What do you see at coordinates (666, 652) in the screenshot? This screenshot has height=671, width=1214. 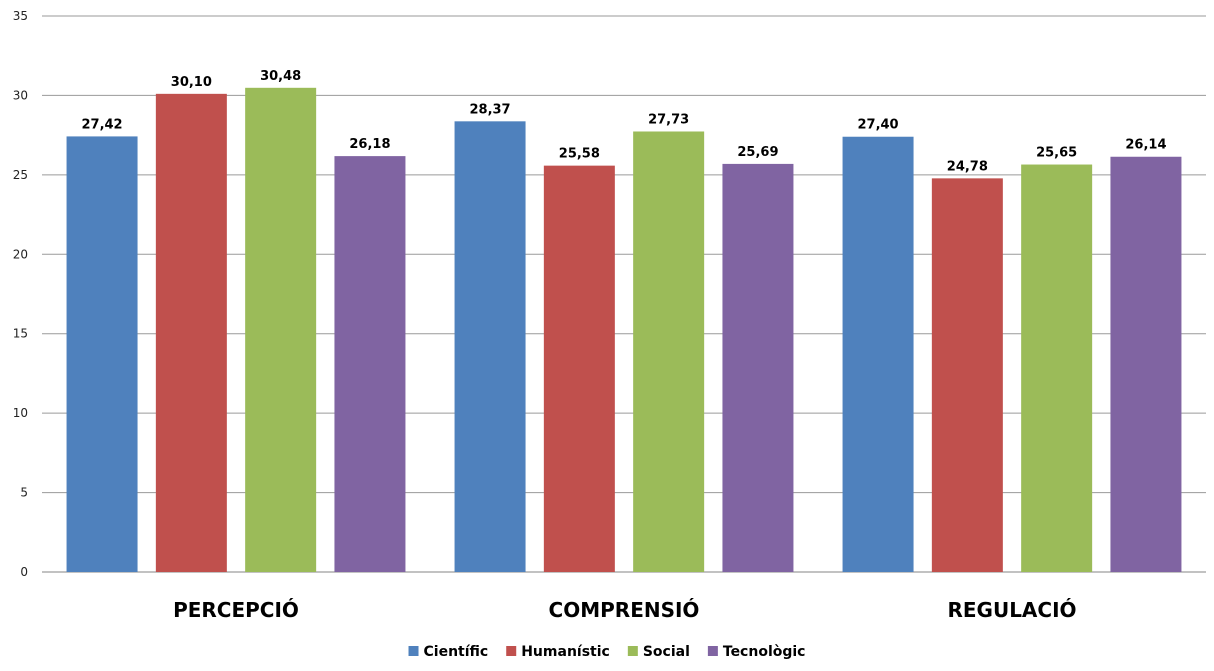 I see `legend-label: Social` at bounding box center [666, 652].